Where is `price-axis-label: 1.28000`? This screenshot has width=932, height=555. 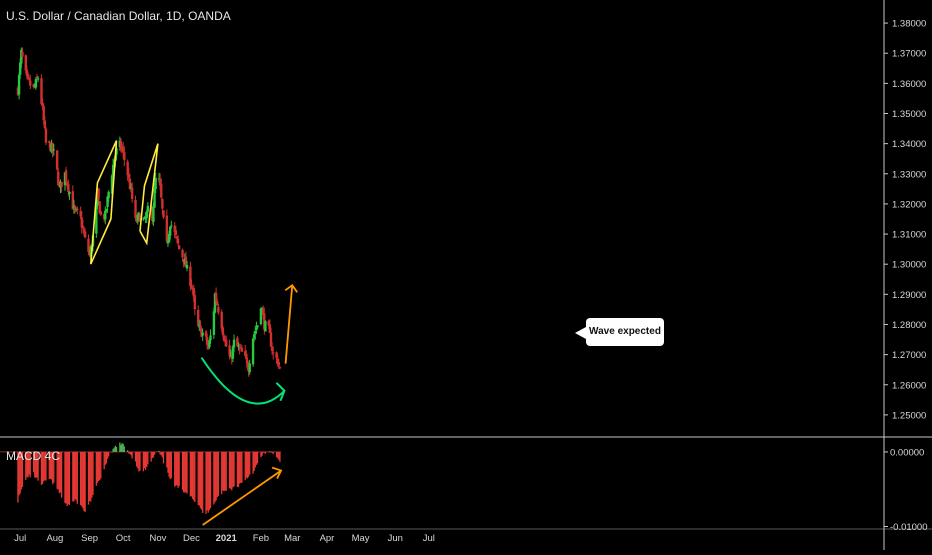
price-axis-label: 1.28000 is located at coordinates (909, 325).